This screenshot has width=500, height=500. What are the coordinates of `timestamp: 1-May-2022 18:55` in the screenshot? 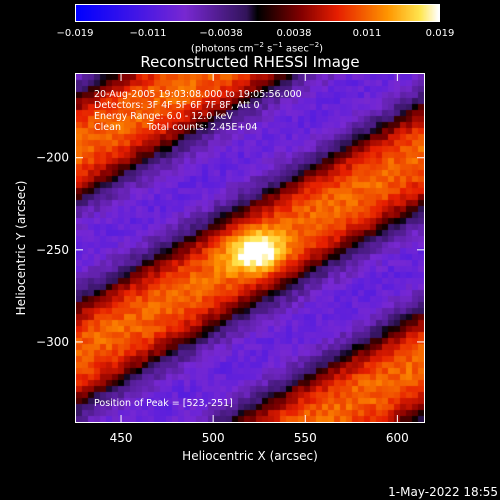 It's located at (443, 492).